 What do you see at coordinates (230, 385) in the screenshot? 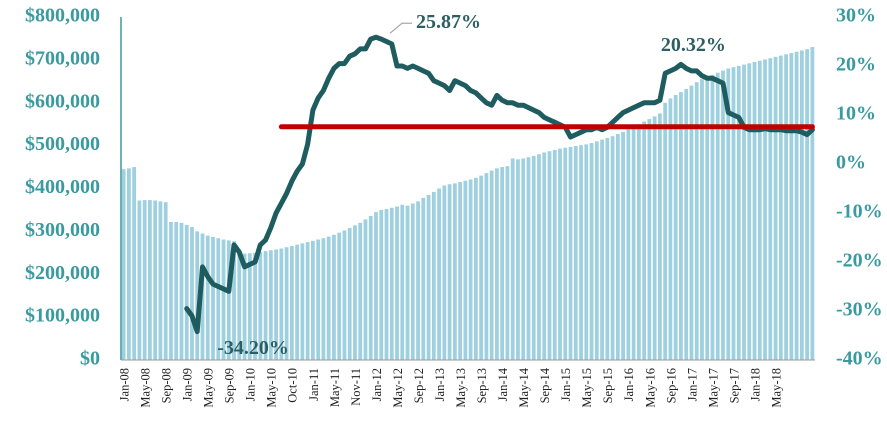
I see `x-tick-label: Sep-09` at bounding box center [230, 385].